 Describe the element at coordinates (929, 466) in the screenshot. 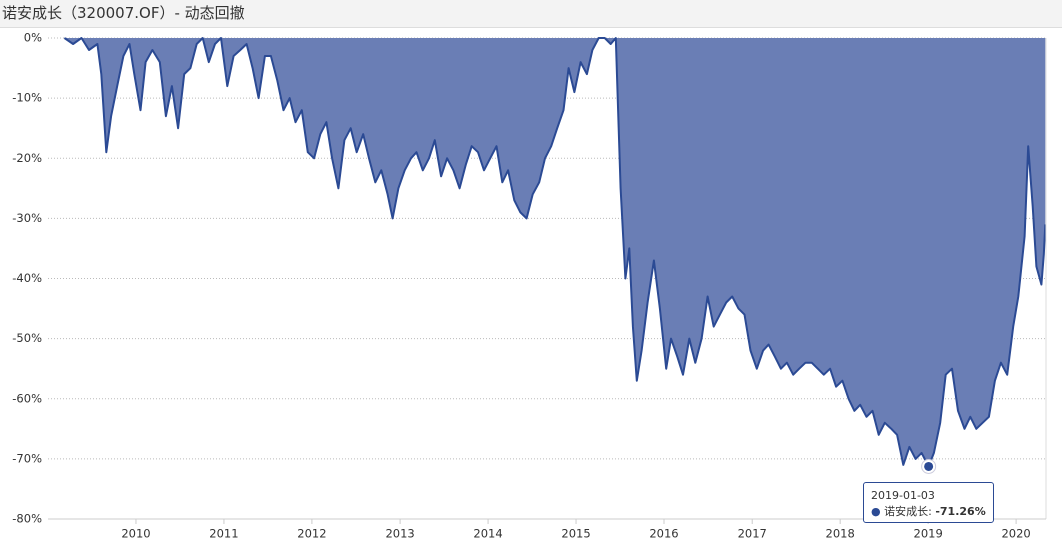

I see `highlight-point` at that location.